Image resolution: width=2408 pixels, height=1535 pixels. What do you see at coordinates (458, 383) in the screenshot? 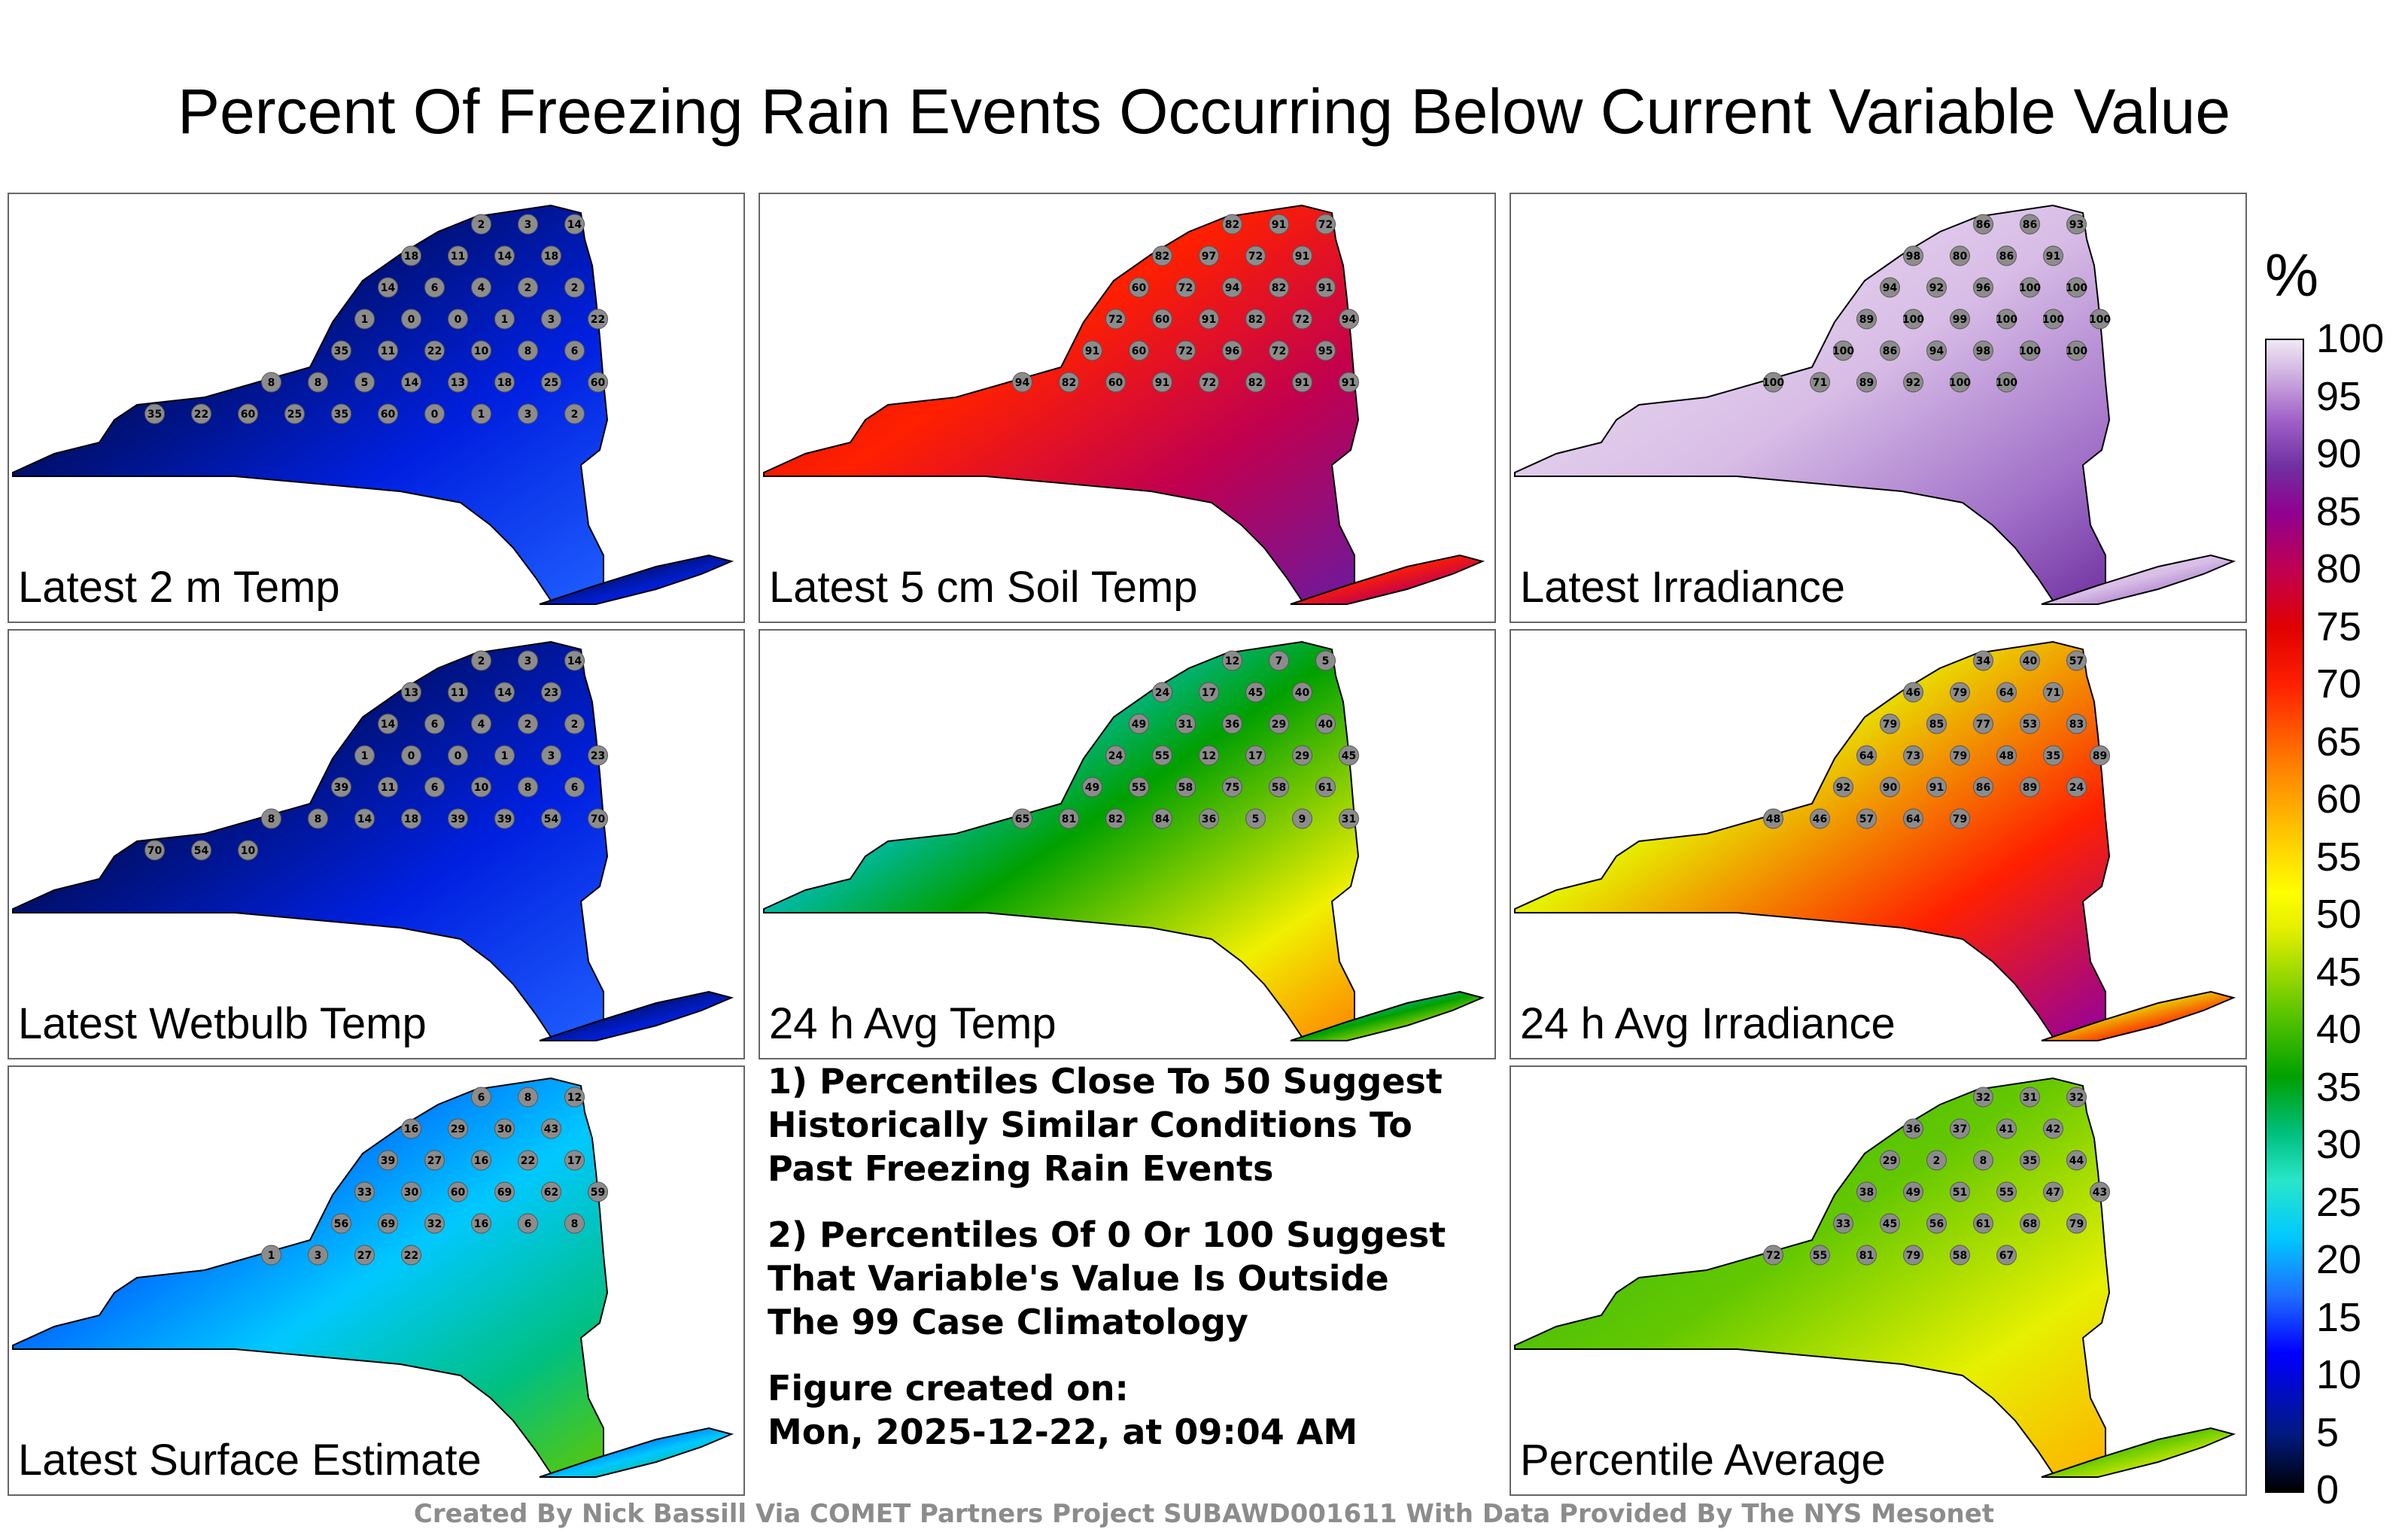
I see `station-value: 13` at bounding box center [458, 383].